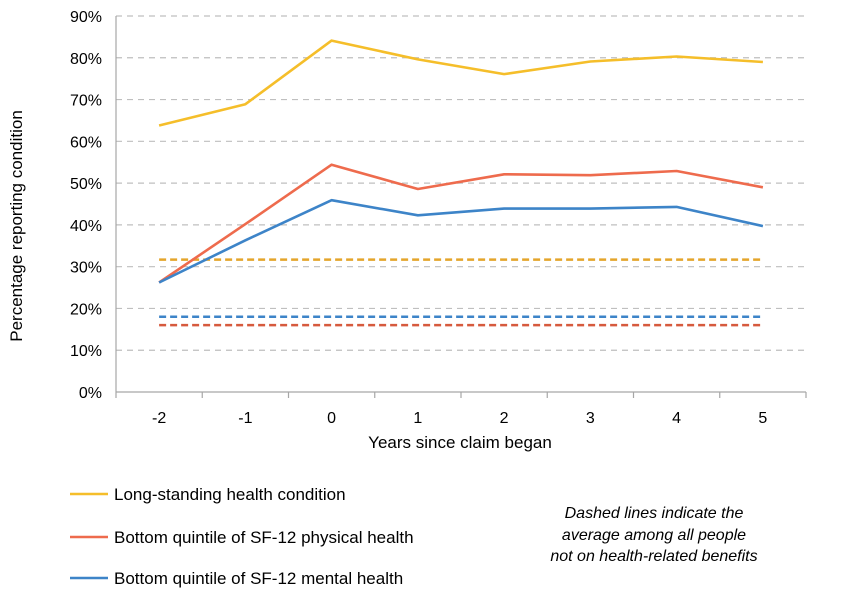  I want to click on x-tick-label: 2, so click(504, 418).